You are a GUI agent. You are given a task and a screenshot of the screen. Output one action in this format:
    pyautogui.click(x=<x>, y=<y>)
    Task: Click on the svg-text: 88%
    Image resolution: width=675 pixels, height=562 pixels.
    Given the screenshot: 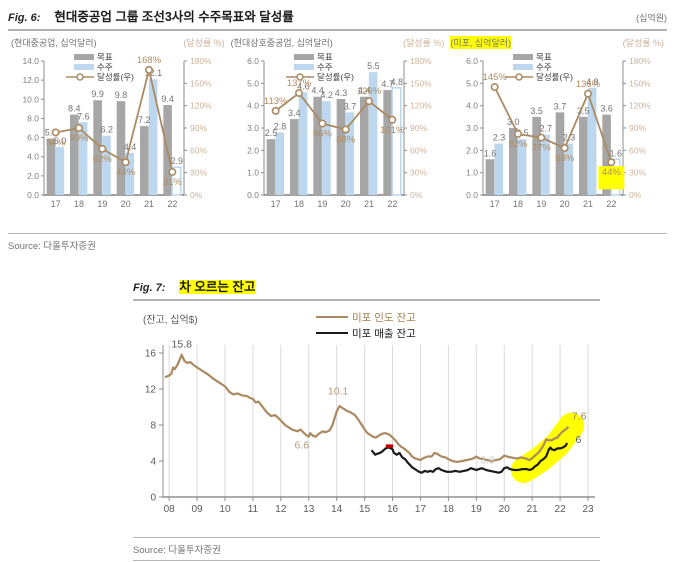 What is the action you would take?
    pyautogui.click(x=346, y=139)
    